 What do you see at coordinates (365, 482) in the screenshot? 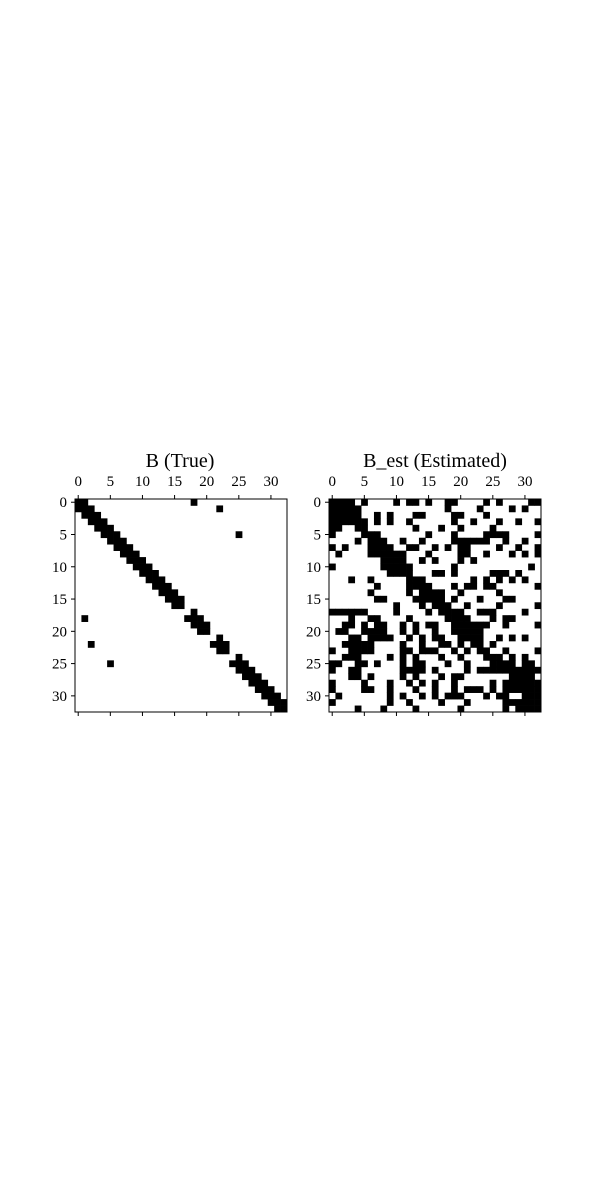
I see `x-tick-label: 5` at bounding box center [365, 482].